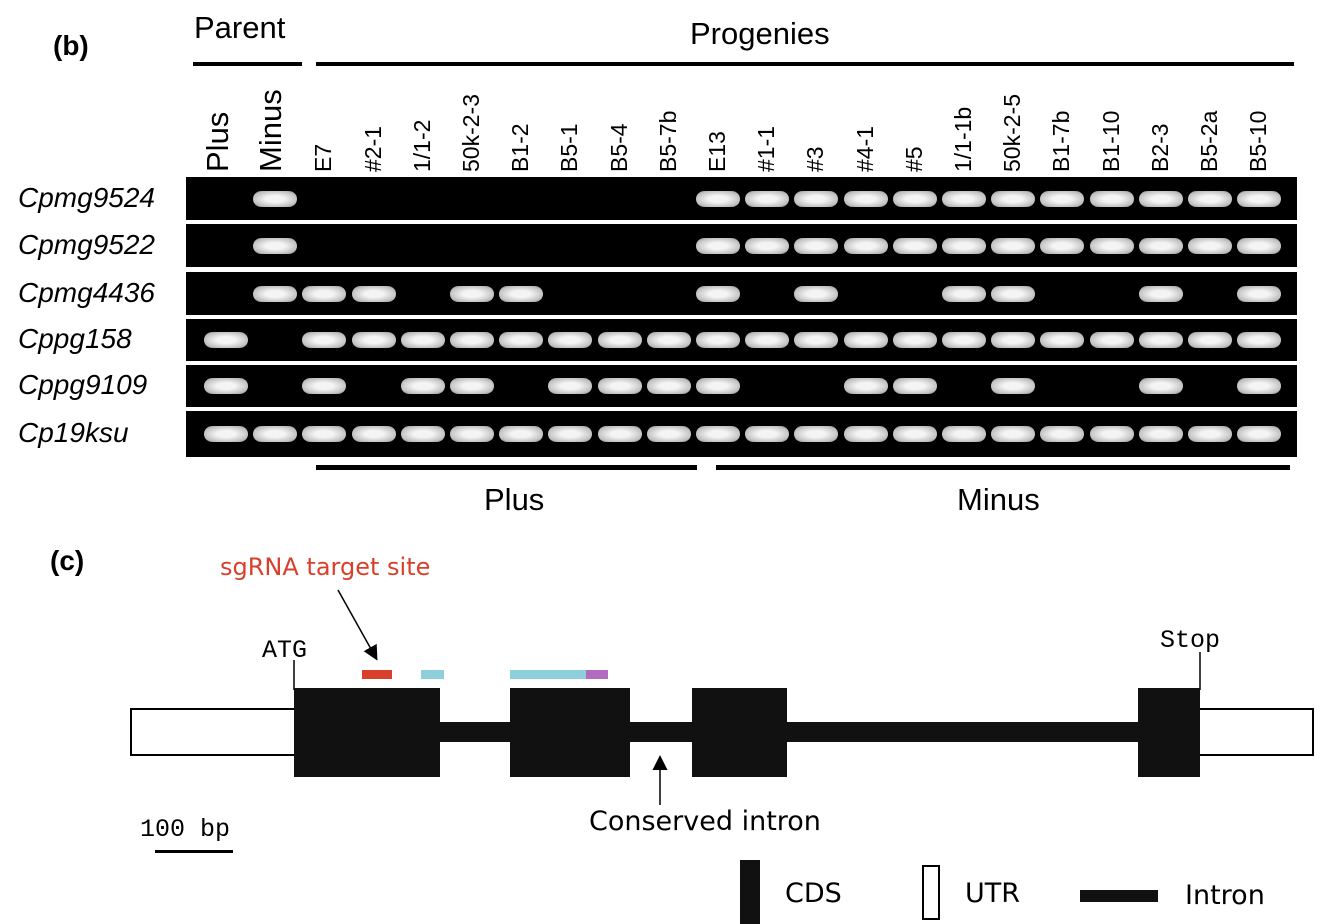 This screenshot has width=1337, height=924. Describe the element at coordinates (377, 674) in the screenshot. I see `sgrna-site-mark` at that location.